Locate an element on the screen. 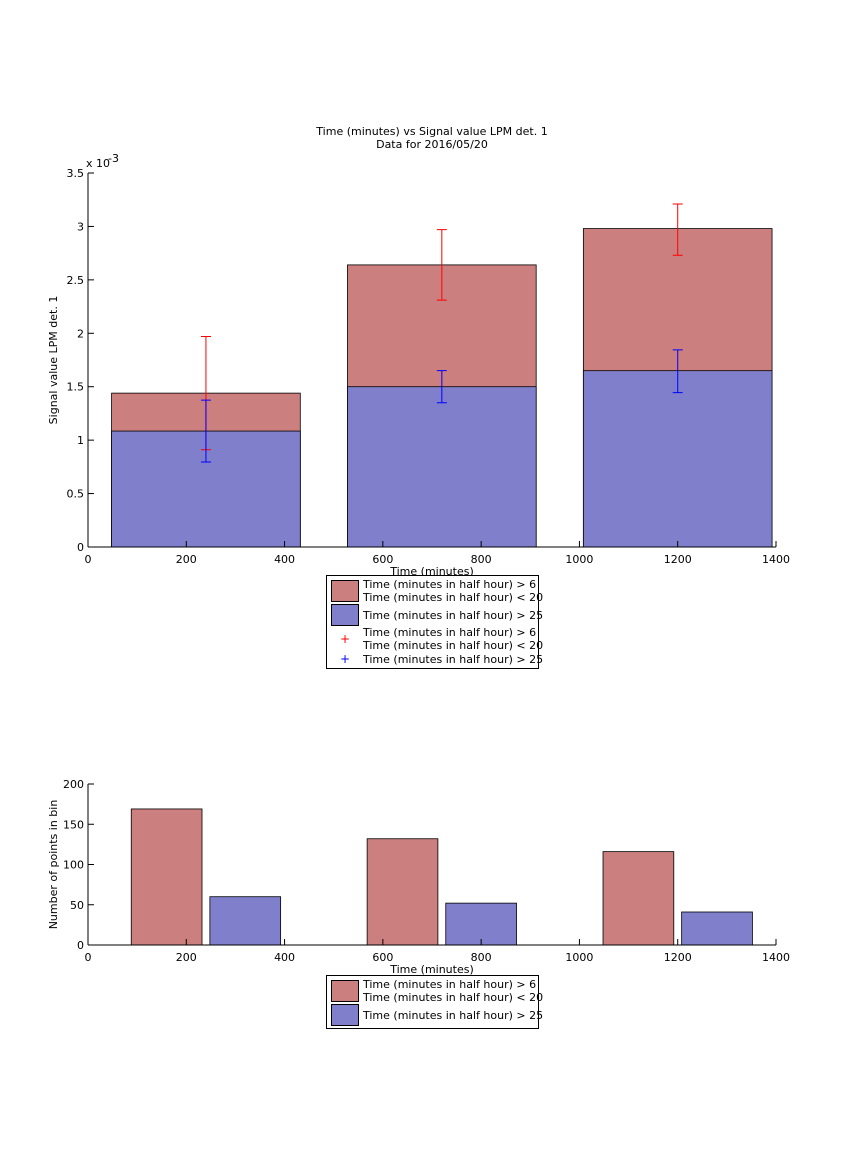  y-tick-label: 2 is located at coordinates (80, 333).